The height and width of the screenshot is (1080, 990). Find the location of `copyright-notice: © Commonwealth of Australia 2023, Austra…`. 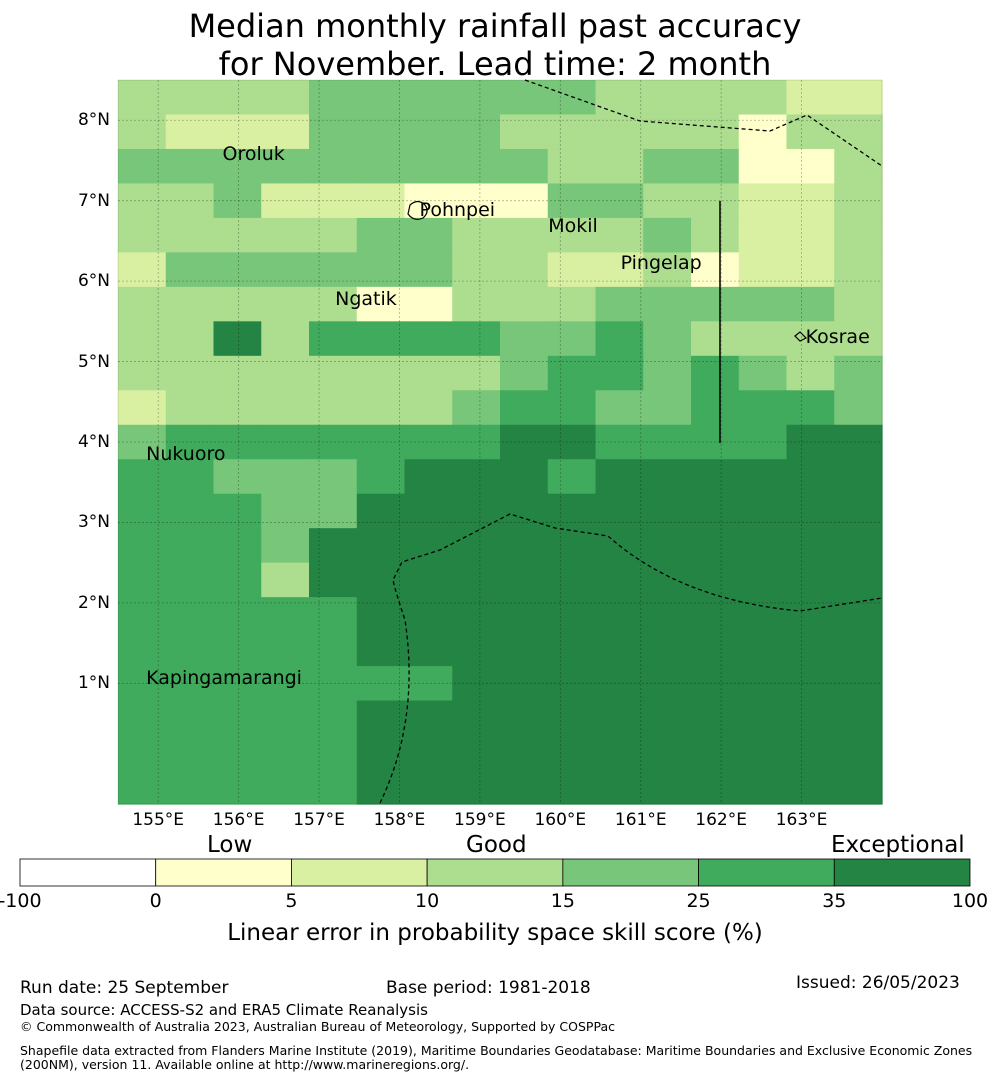

copyright-notice: © Commonwealth of Australia 2023, Austra… is located at coordinates (317, 1026).